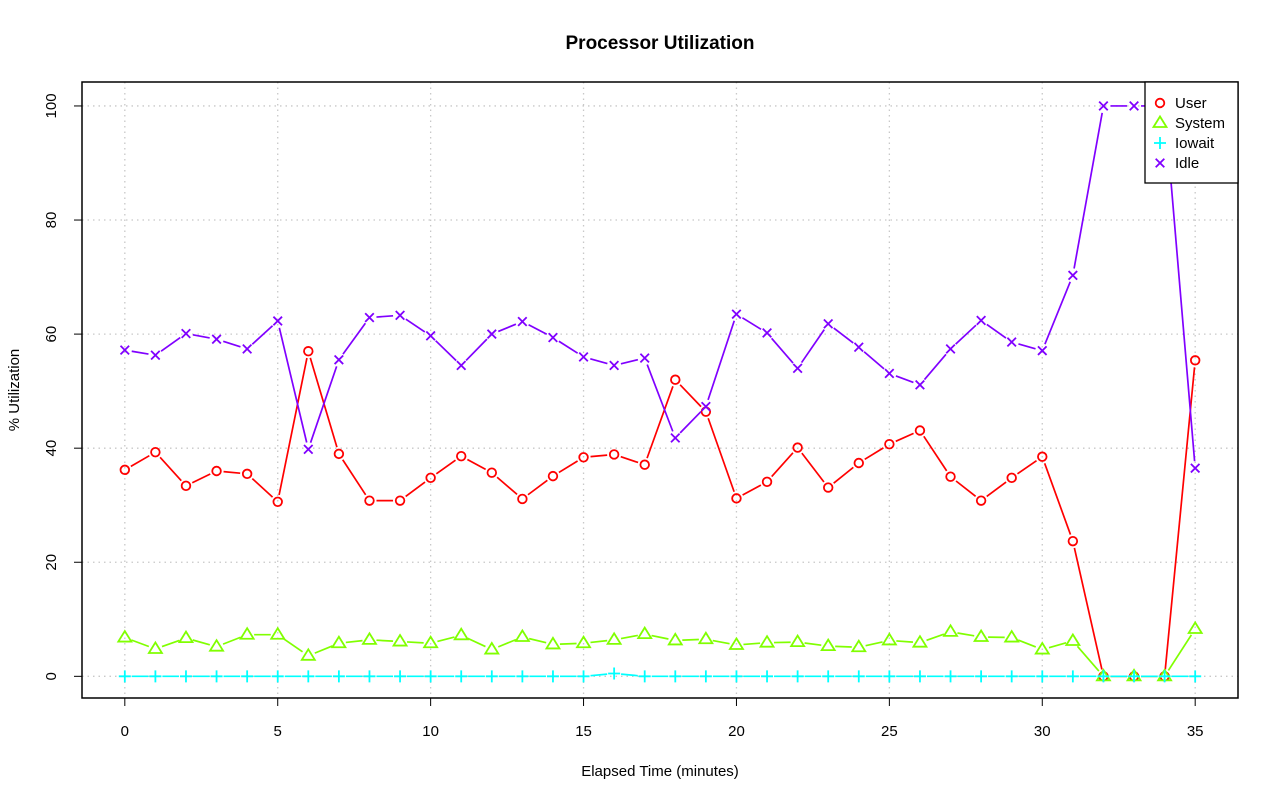  Describe the element at coordinates (1042, 731) in the screenshot. I see `x-tick-label: 30` at that location.